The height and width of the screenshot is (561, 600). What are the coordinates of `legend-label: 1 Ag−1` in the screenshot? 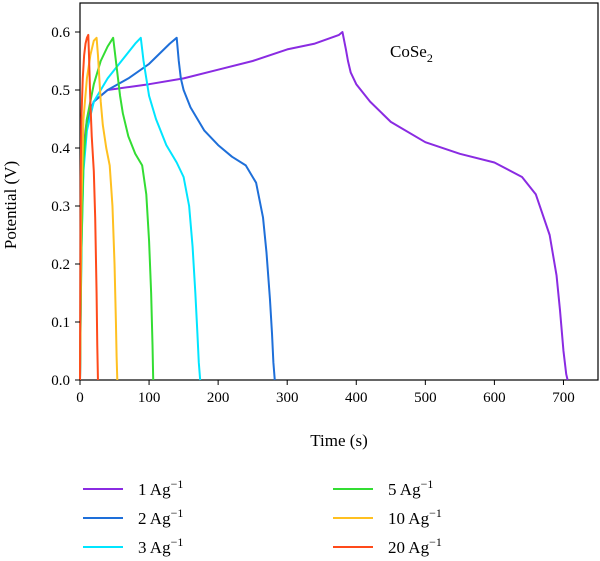 It's located at (160, 488).